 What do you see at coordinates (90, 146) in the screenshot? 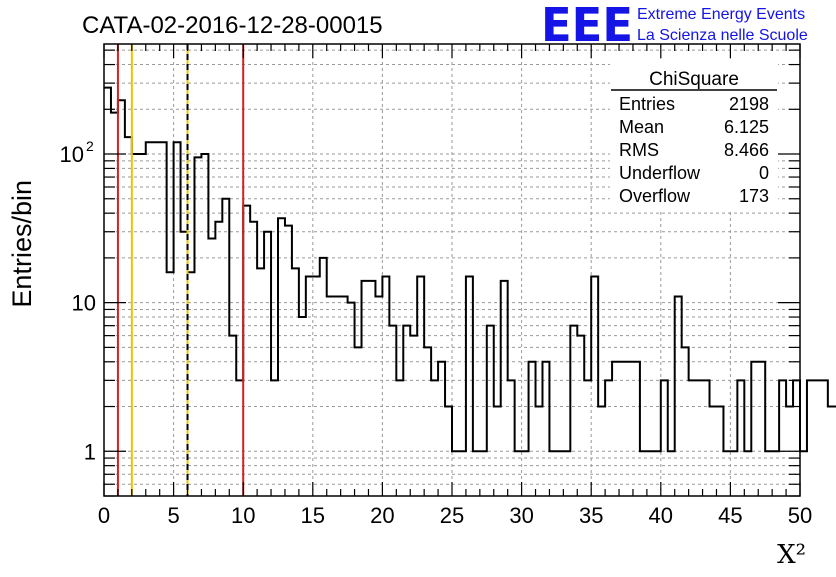
I see `y-tick-label-exponent: 2` at bounding box center [90, 146].